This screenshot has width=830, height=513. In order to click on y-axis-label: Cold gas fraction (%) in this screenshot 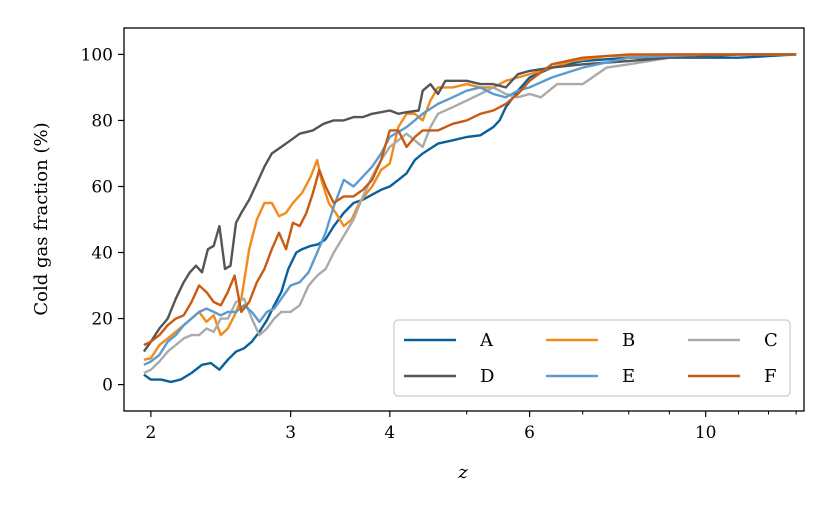, I will do `click(41, 218)`.